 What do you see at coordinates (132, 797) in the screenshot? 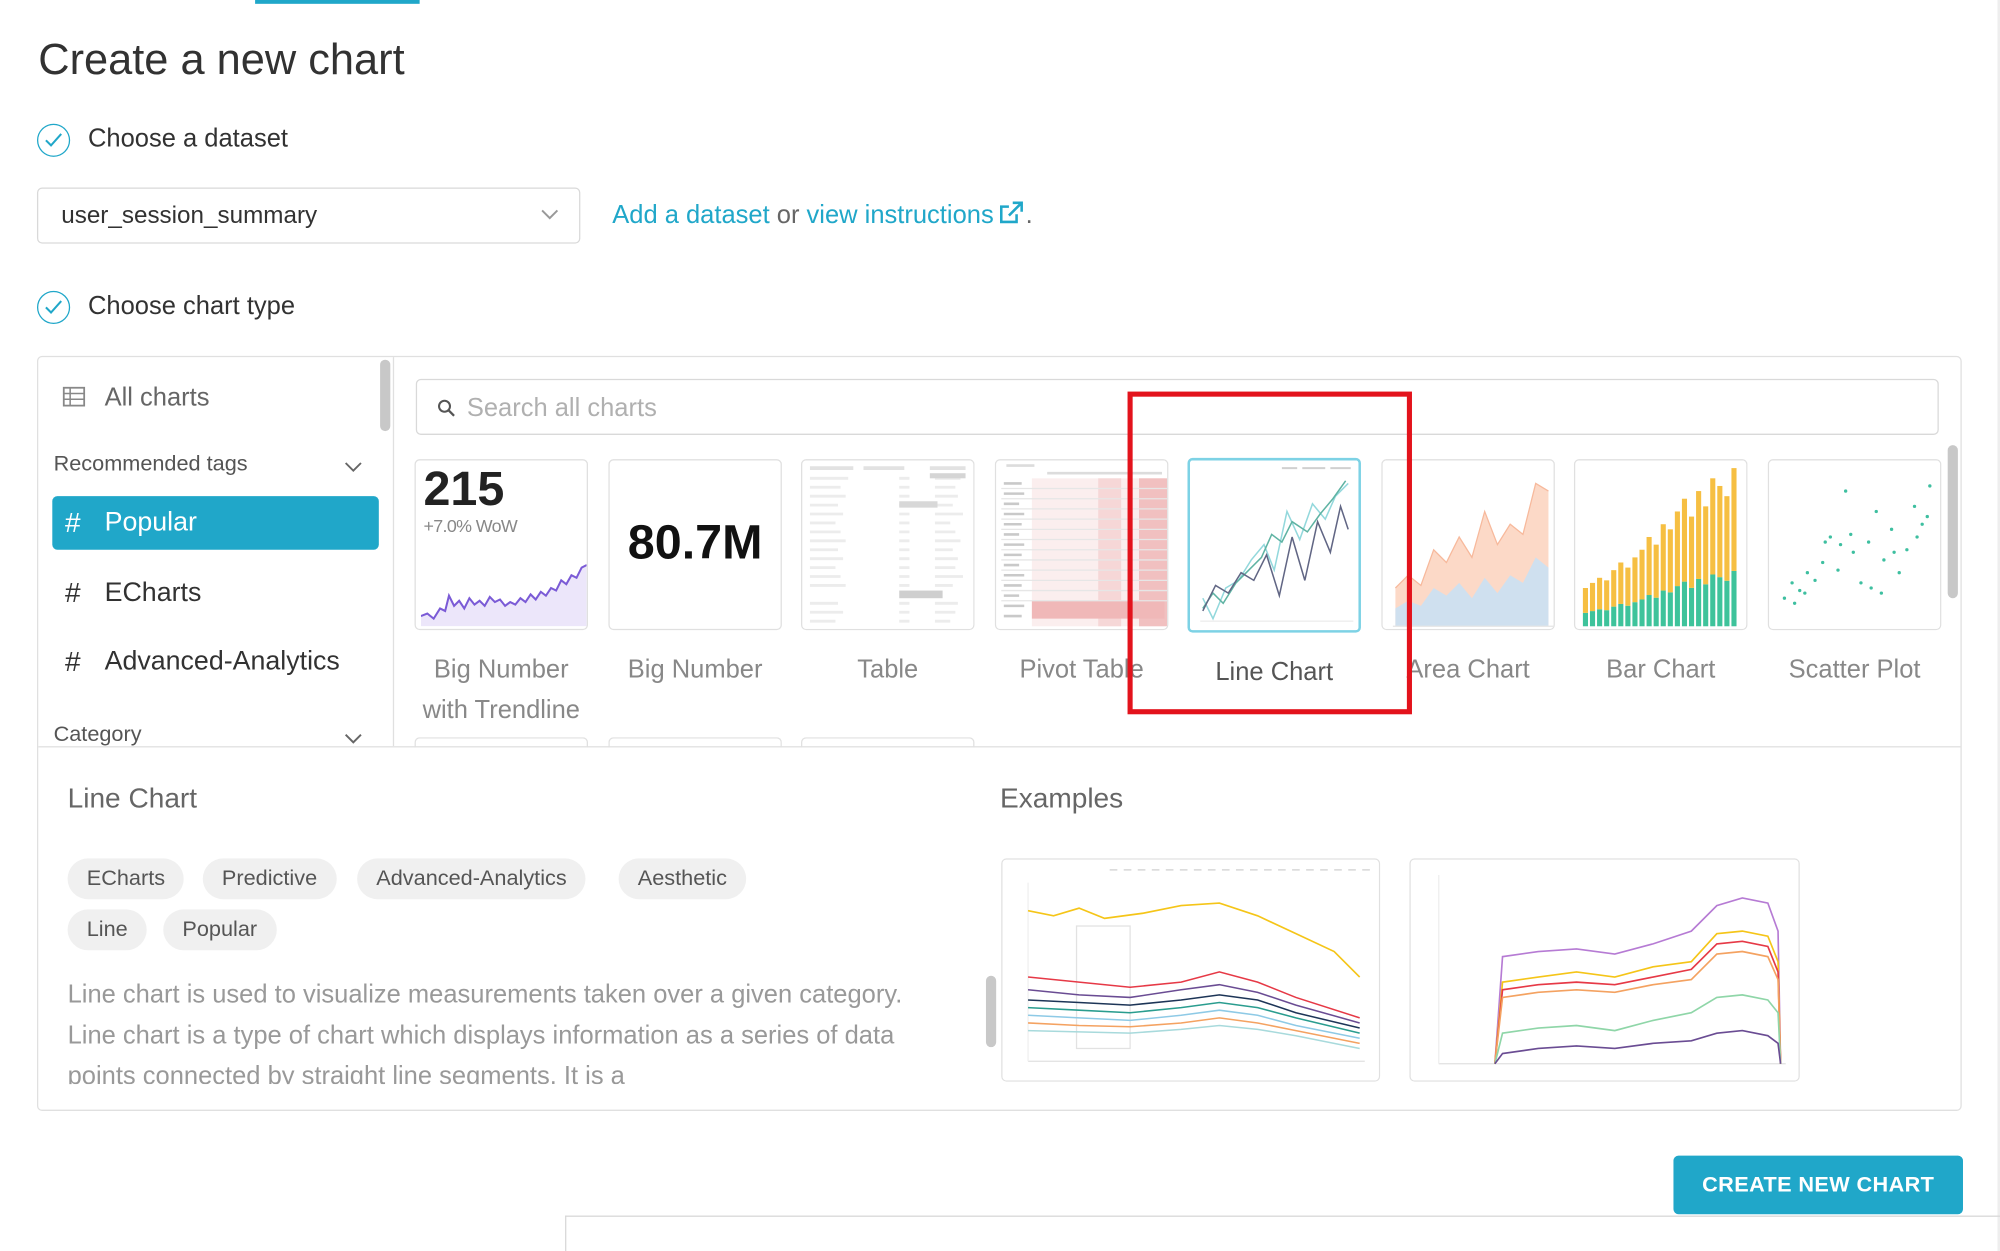
I see `selected-chart-title: Line Chart` at bounding box center [132, 797].